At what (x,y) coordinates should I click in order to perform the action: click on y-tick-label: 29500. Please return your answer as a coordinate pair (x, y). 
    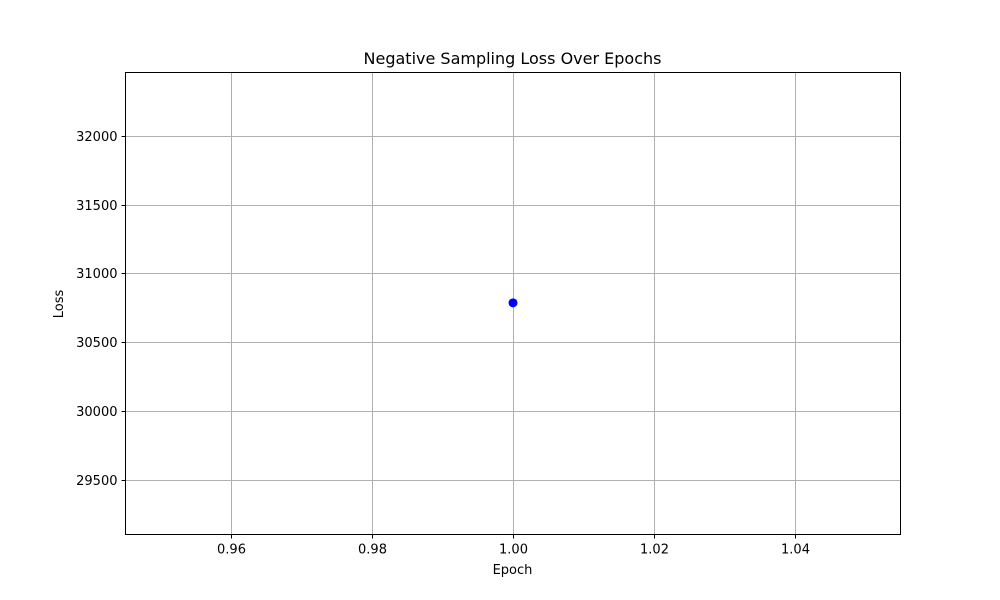
    Looking at the image, I should click on (96, 481).